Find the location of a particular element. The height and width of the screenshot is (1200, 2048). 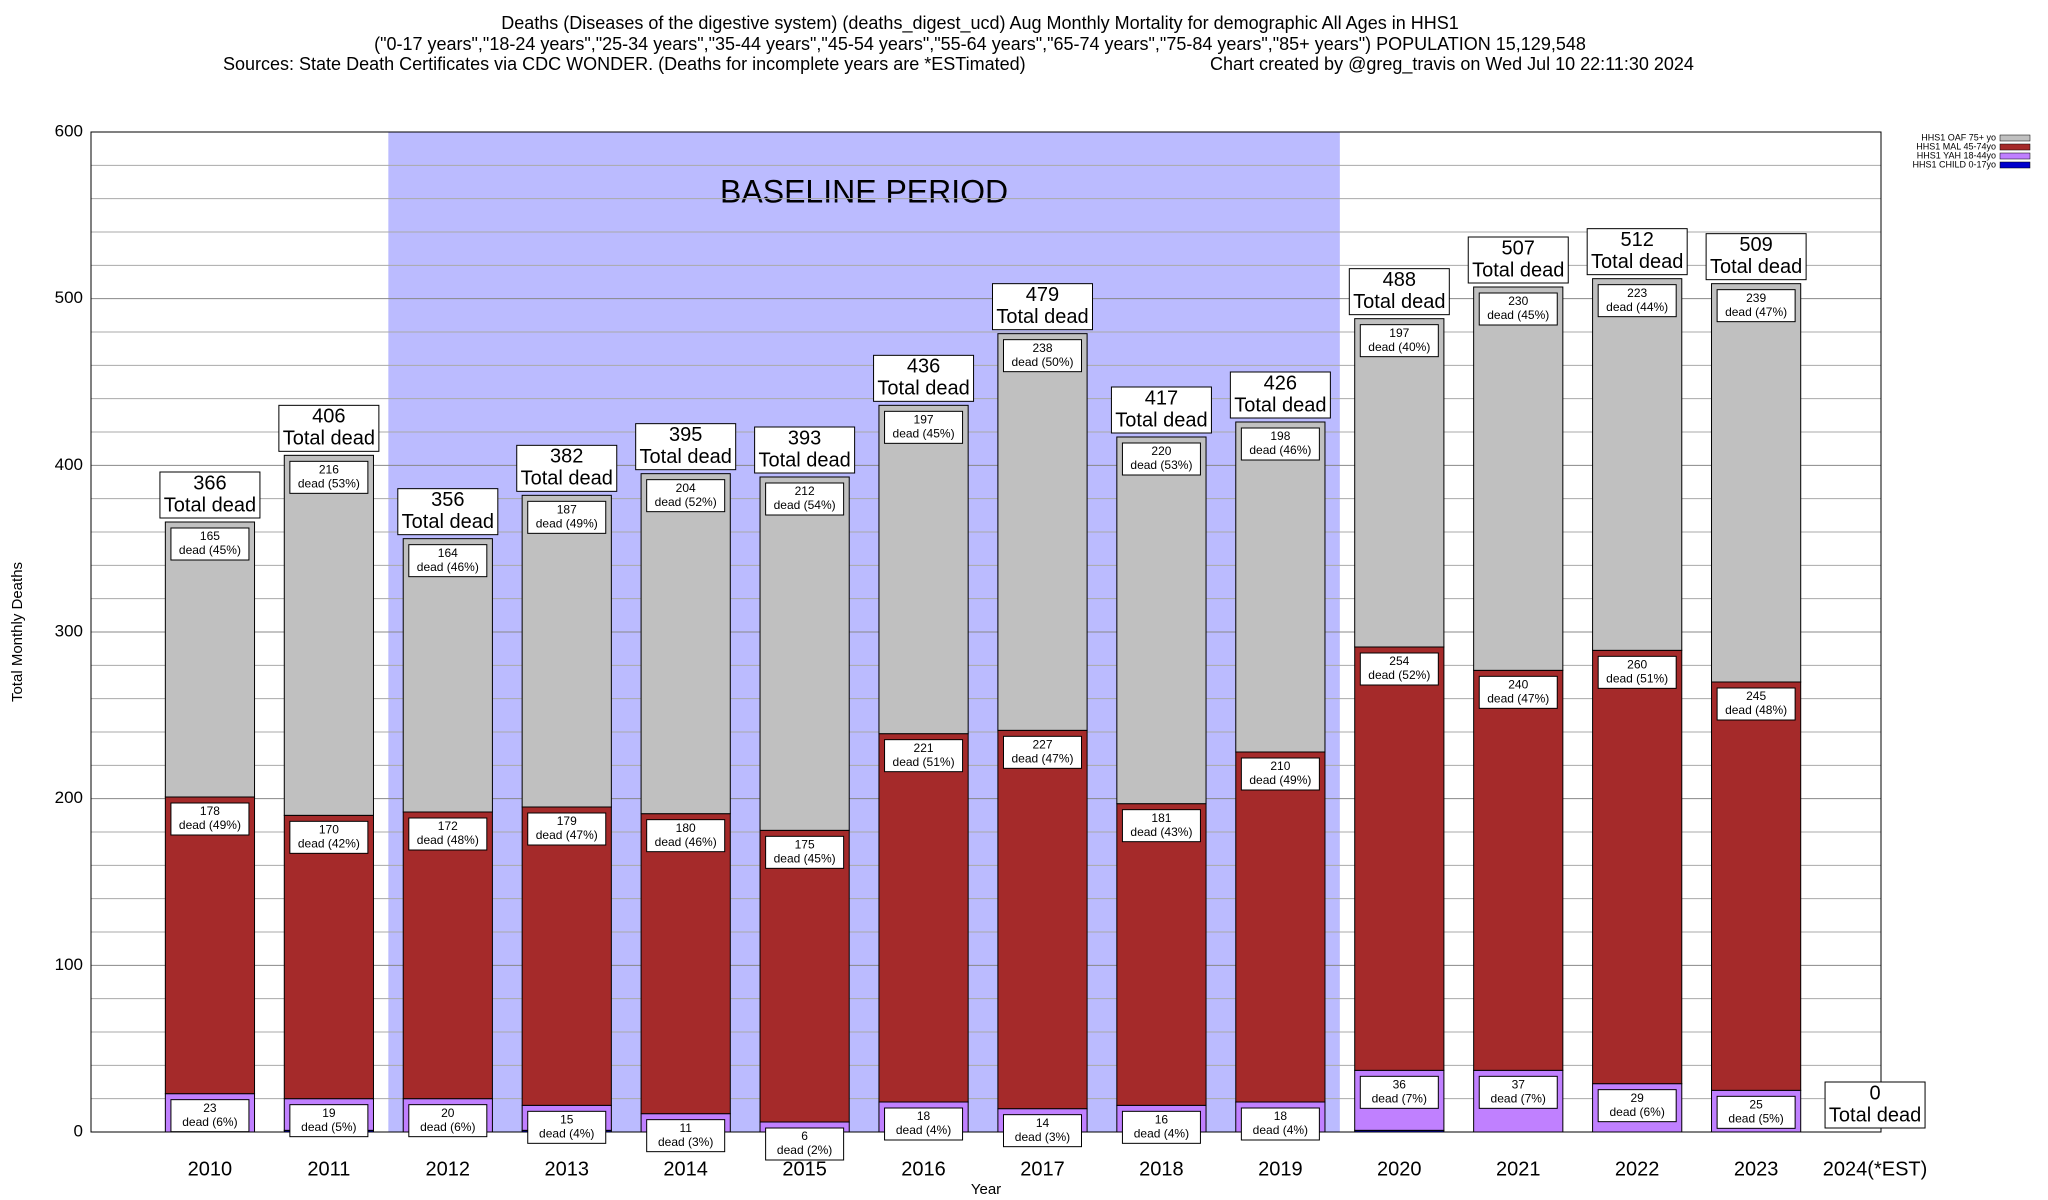

total-value-label: 406 is located at coordinates (328, 417).